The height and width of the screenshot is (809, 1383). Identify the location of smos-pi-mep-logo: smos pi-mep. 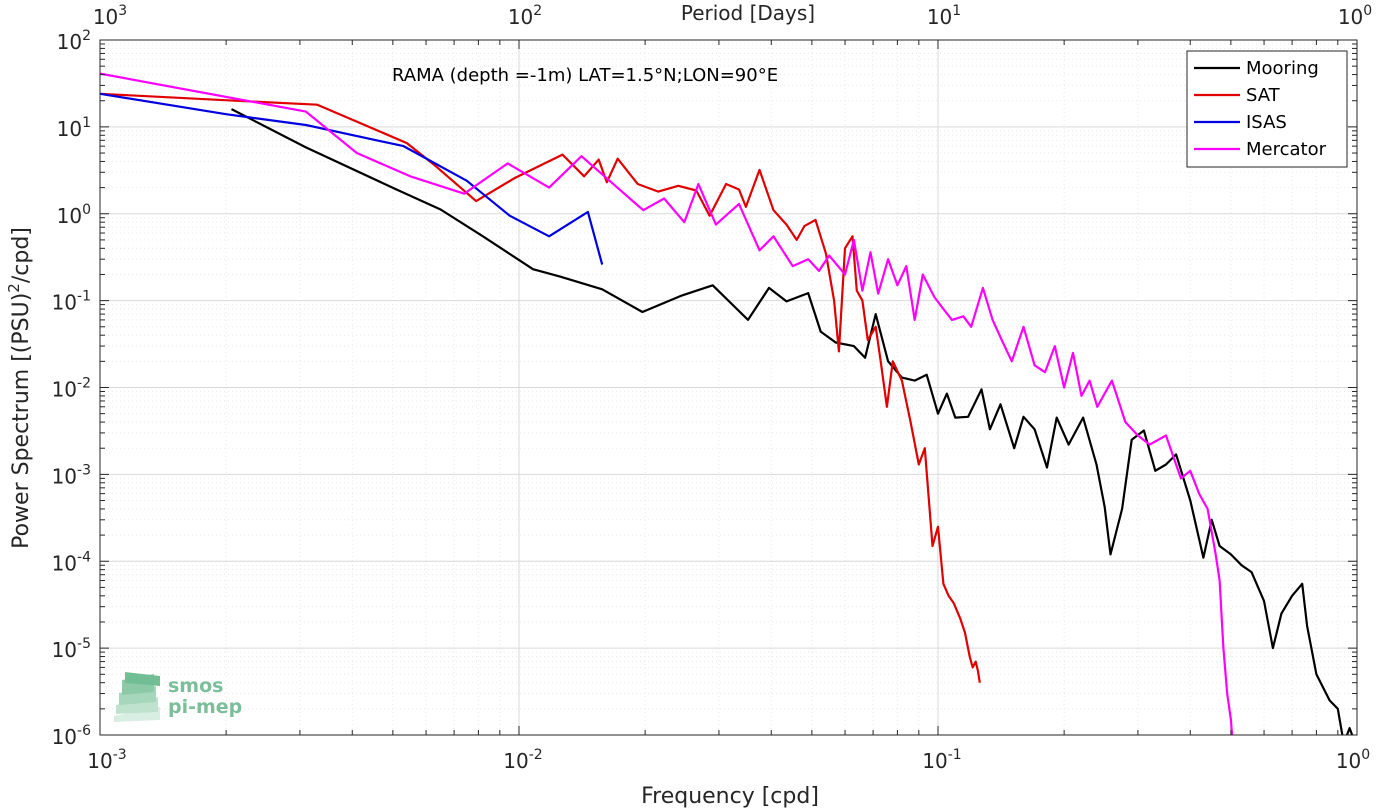
(178, 697).